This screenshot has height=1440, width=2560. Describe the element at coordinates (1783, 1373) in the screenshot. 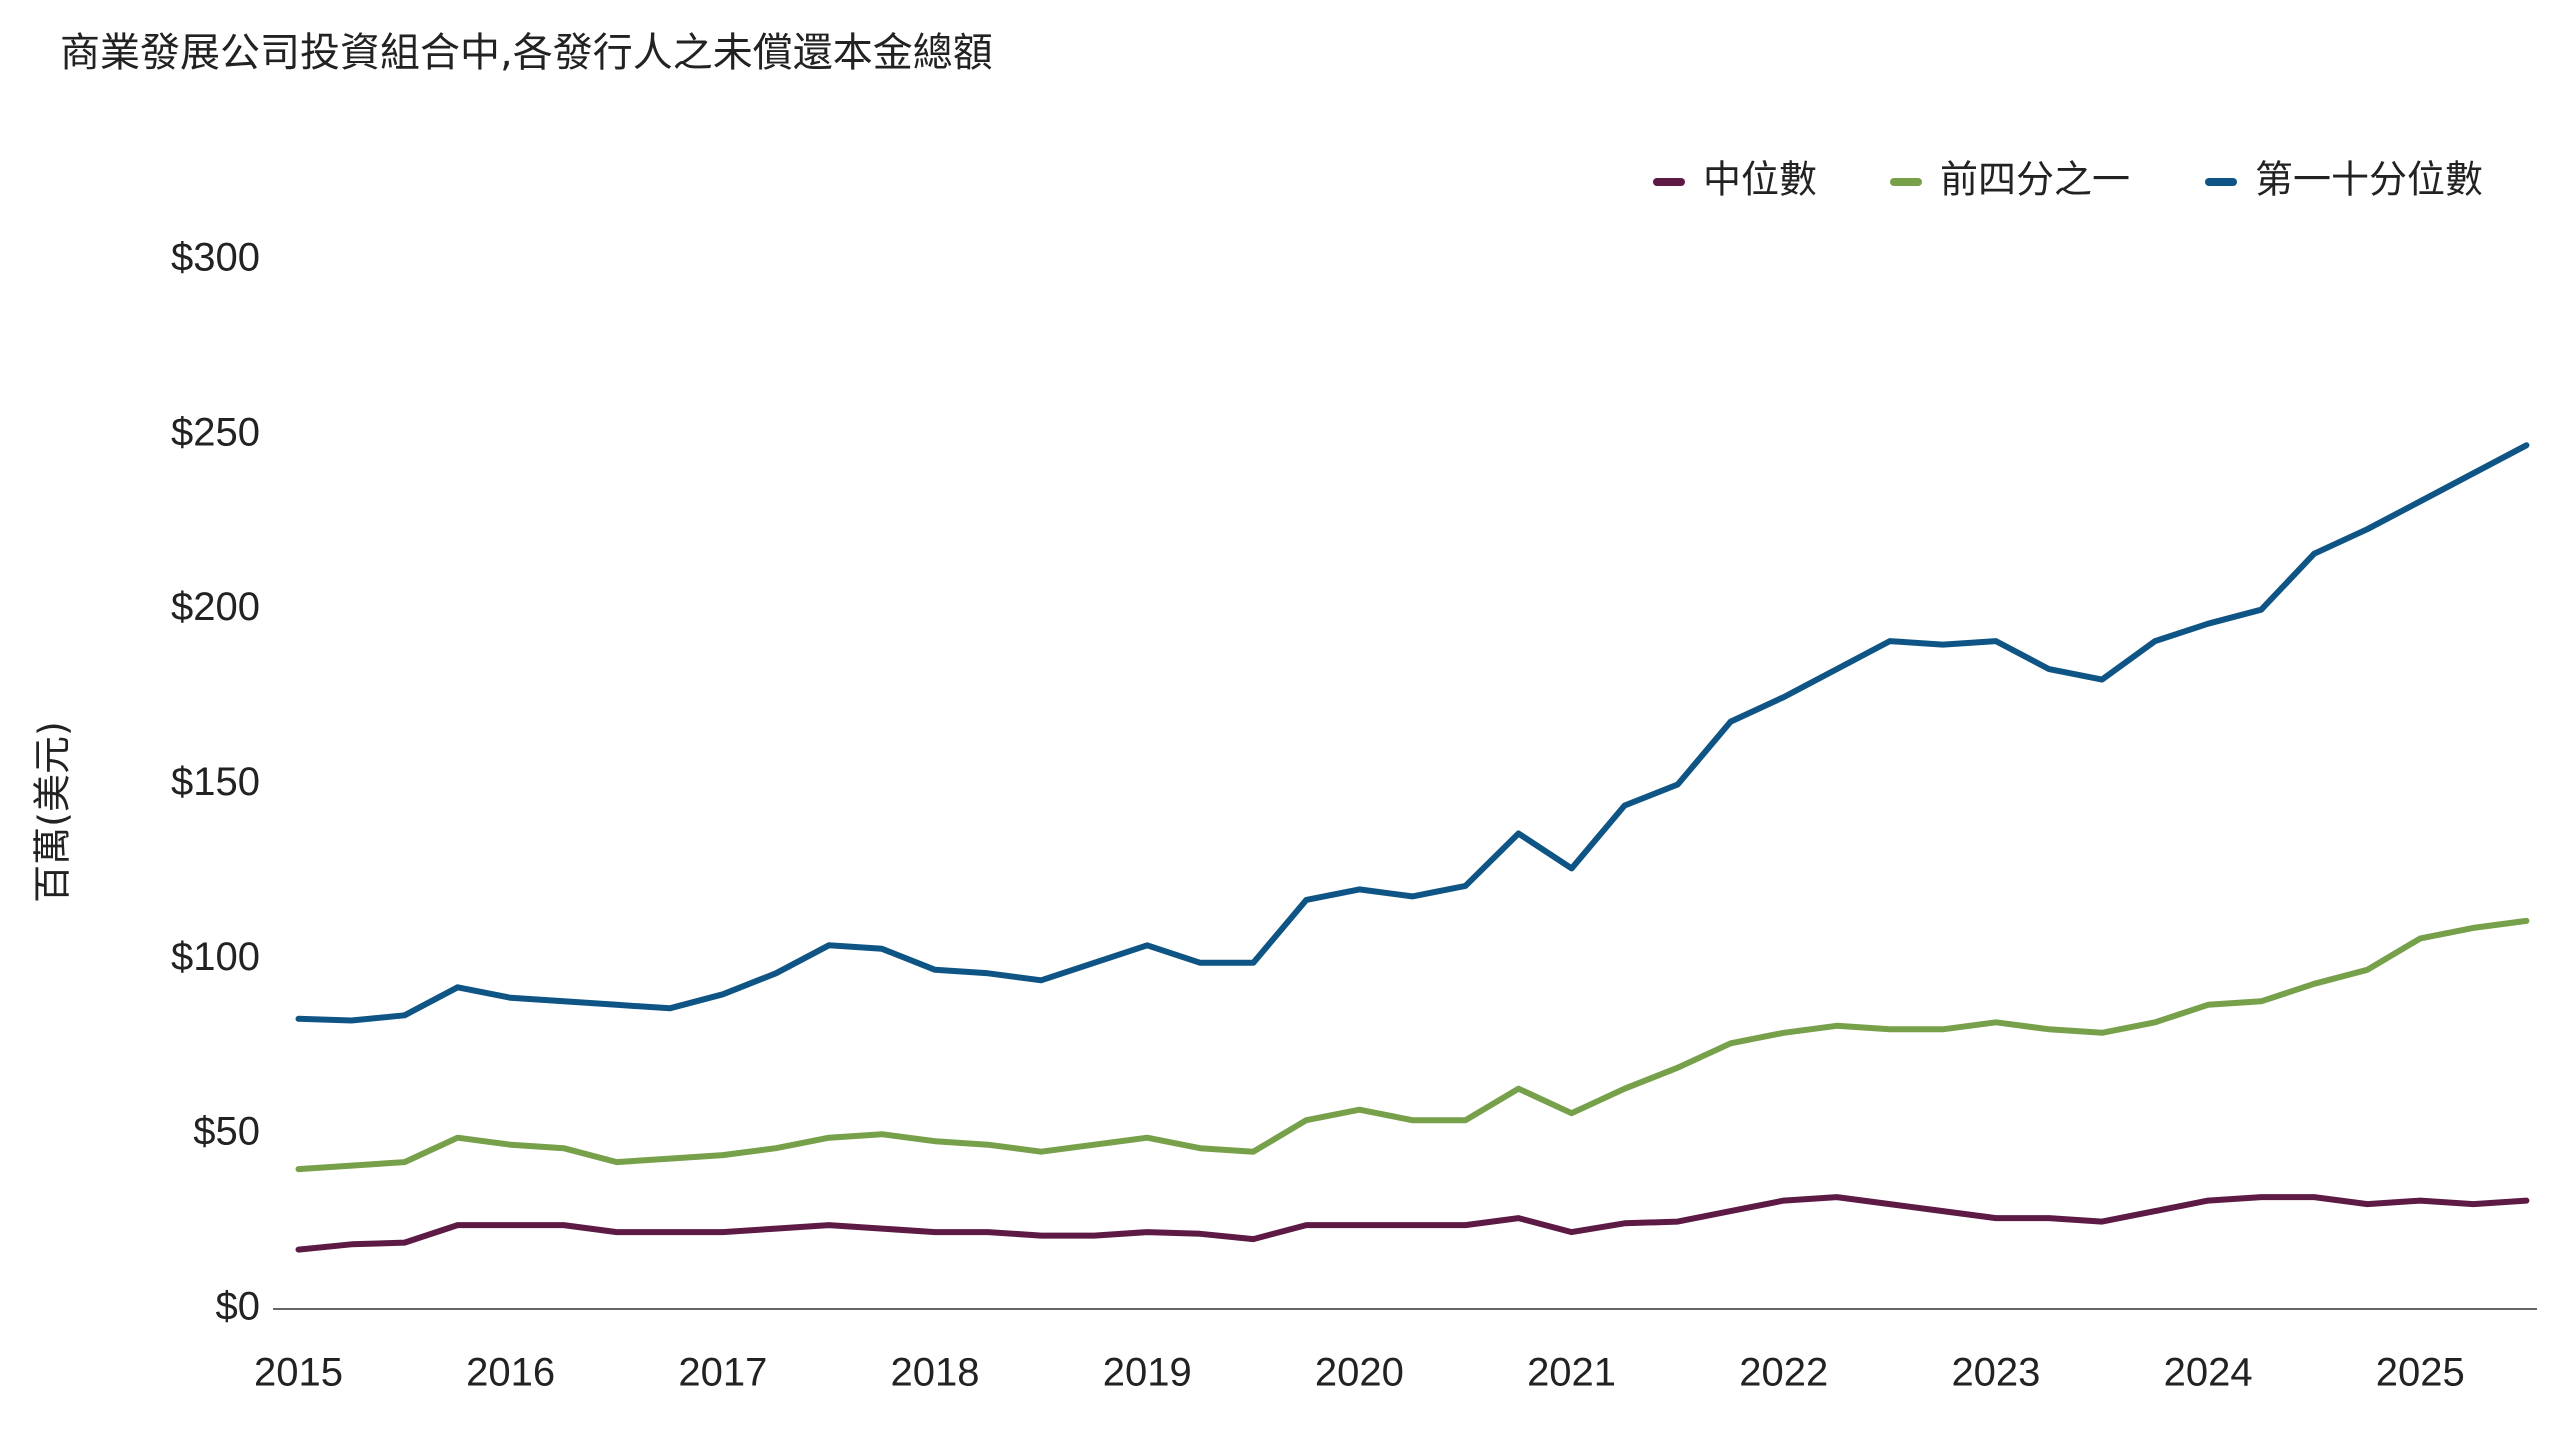

I see `x-tick-label: 2022` at that location.